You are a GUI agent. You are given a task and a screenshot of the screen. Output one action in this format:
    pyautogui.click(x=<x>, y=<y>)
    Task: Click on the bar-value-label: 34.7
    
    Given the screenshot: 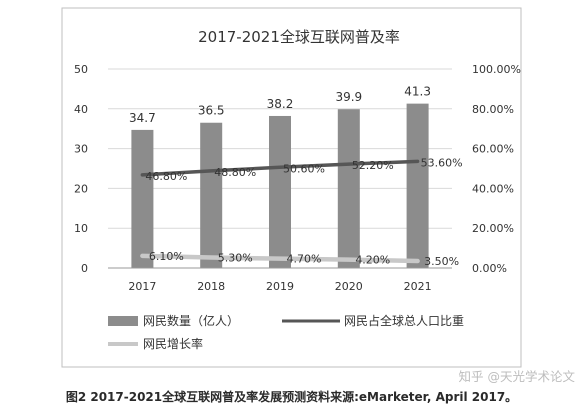 What is the action you would take?
    pyautogui.click(x=142, y=118)
    